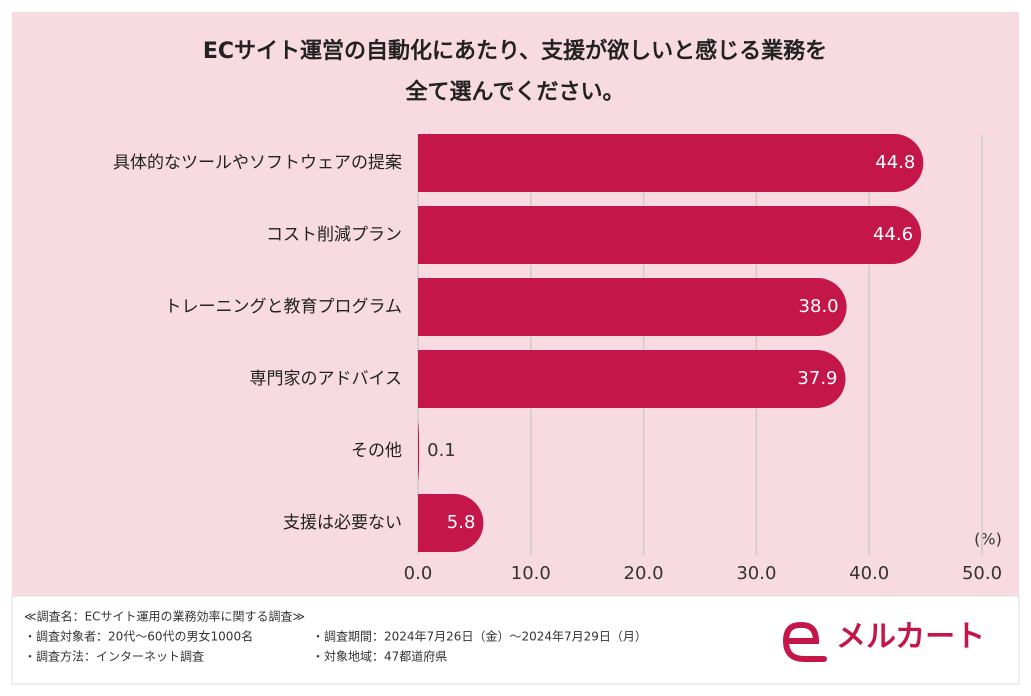 The width and height of the screenshot is (1031, 696). I want to click on x-tick-label: 0.0, so click(418, 573).